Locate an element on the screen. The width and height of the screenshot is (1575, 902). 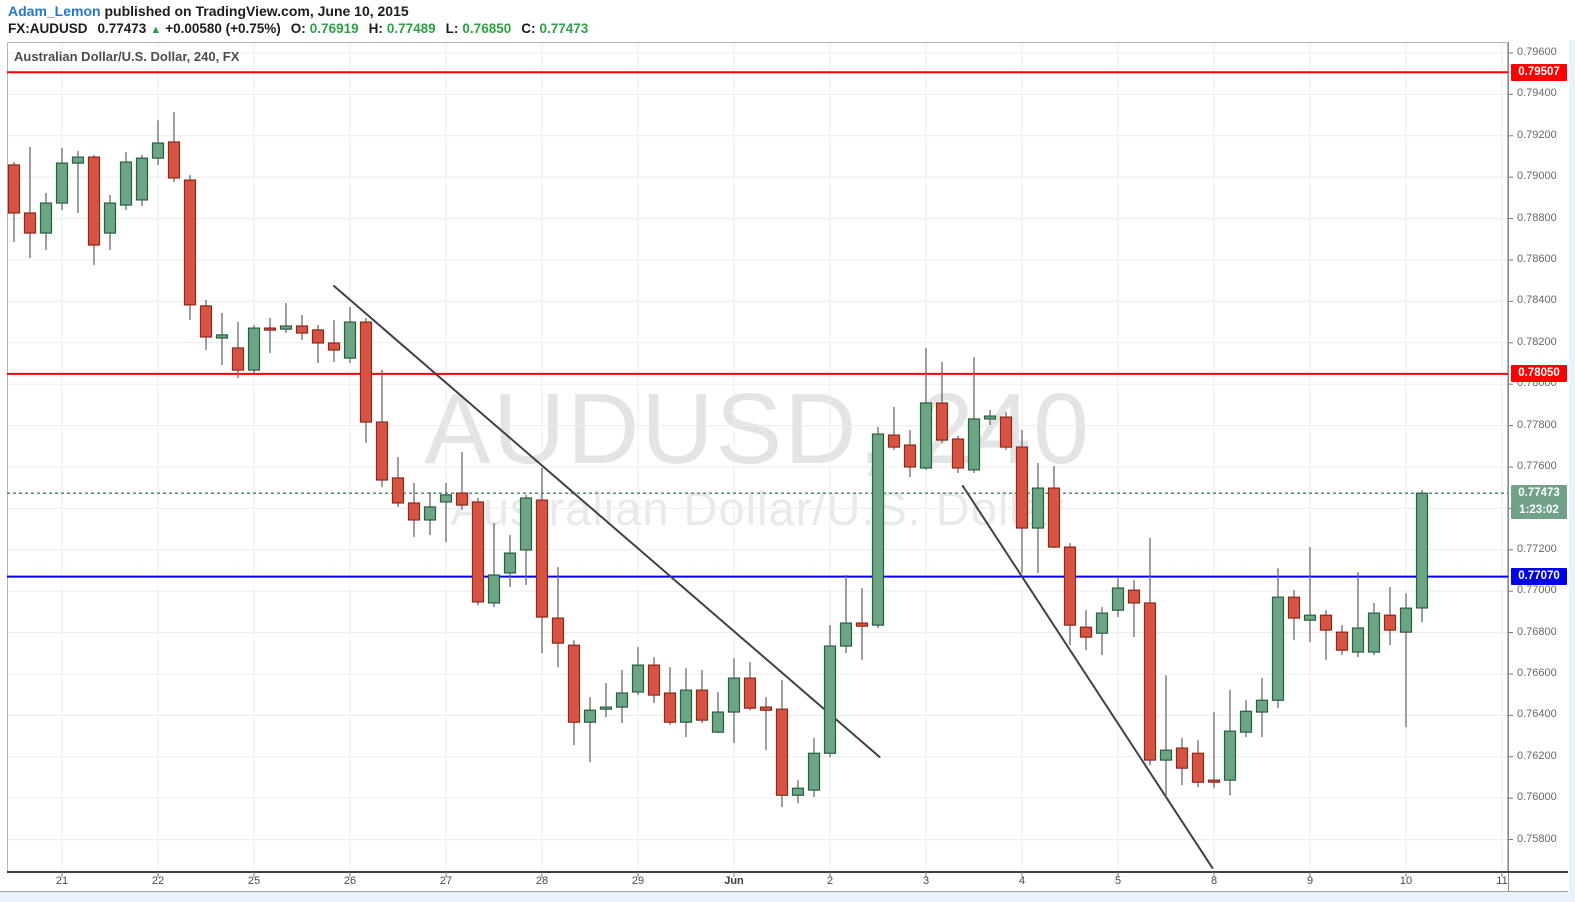
time-axis-label: 29 is located at coordinates (638, 881).